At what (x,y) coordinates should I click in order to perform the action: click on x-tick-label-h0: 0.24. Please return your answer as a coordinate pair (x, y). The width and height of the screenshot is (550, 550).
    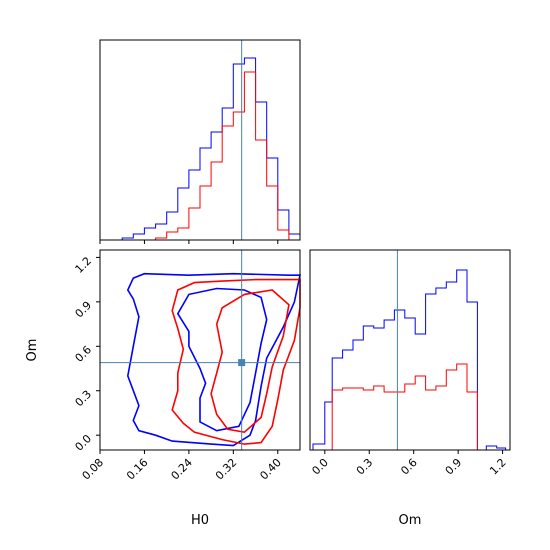
    Looking at the image, I should click on (181, 469).